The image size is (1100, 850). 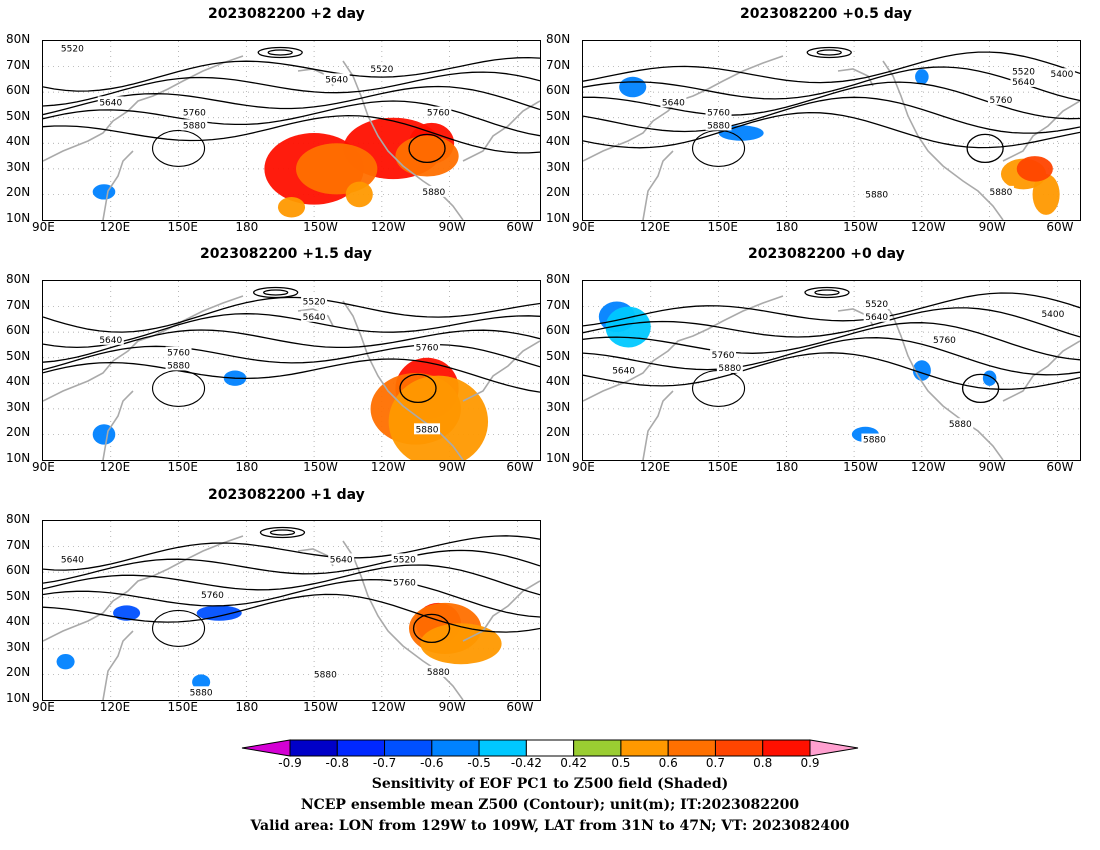 I want to click on contour-label-layer: 5520 5640 5640 5760 5880 5760 5880, so click(x=269, y=365).